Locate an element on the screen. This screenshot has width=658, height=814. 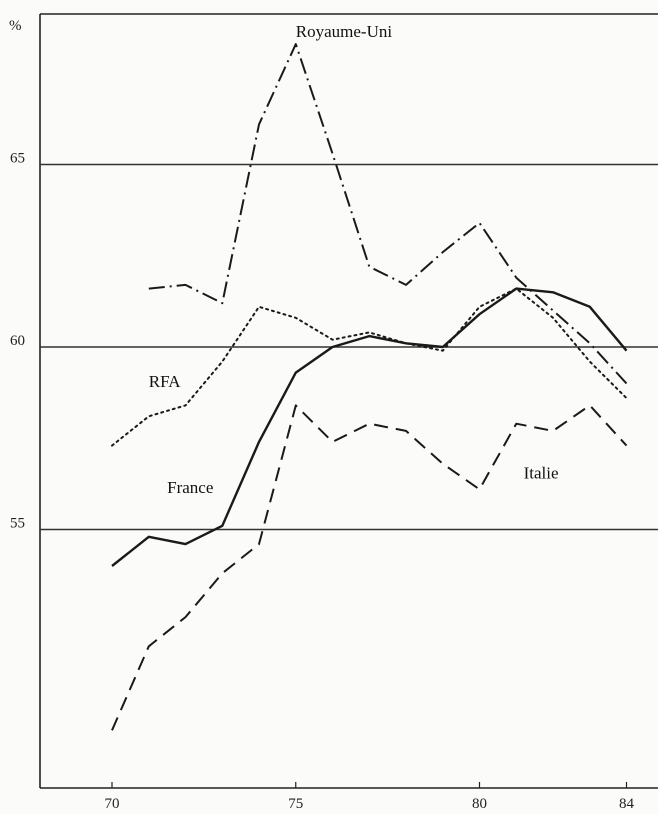
x-tick-75: 75 is located at coordinates (295, 804).